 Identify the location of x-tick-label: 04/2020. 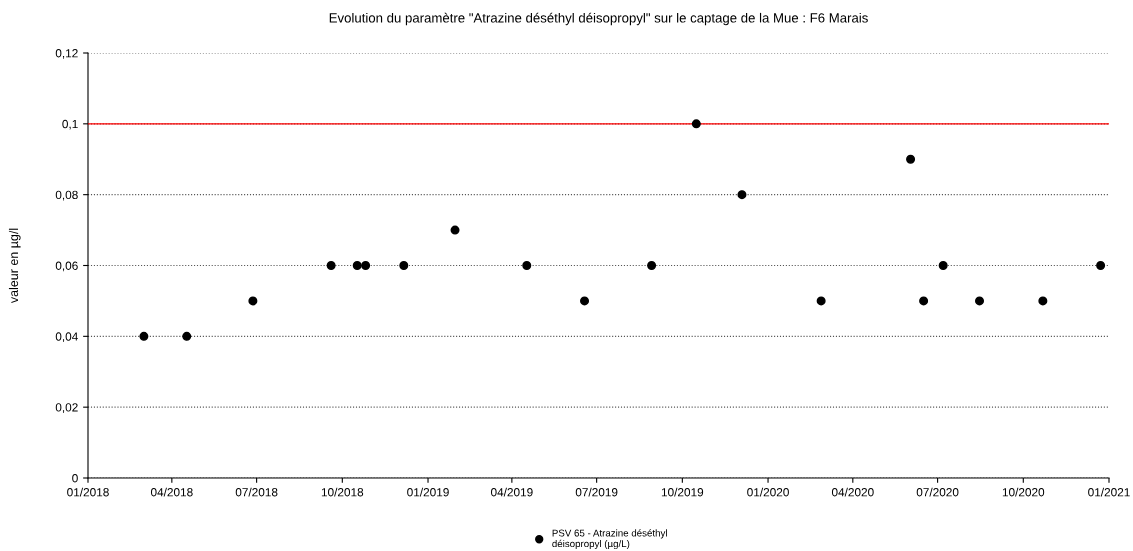
(852, 492).